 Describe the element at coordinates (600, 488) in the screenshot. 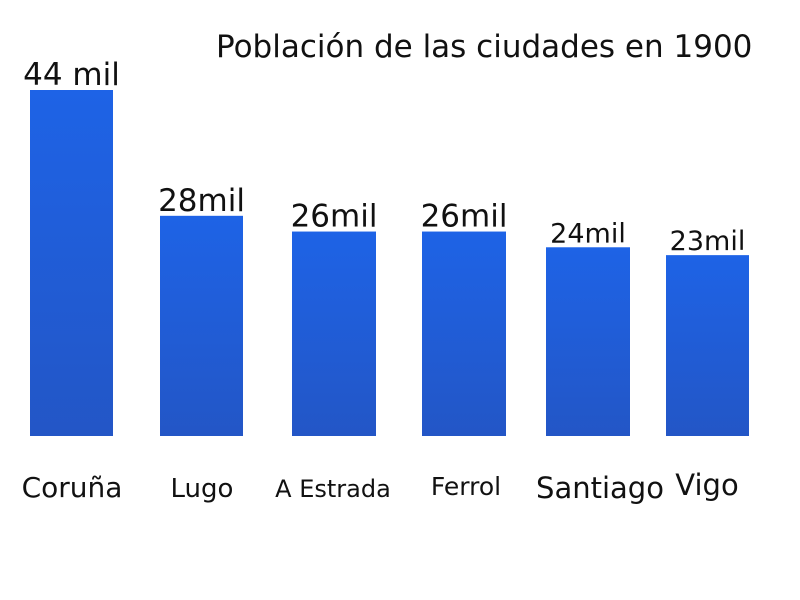

I see `category-label: Santiago` at that location.